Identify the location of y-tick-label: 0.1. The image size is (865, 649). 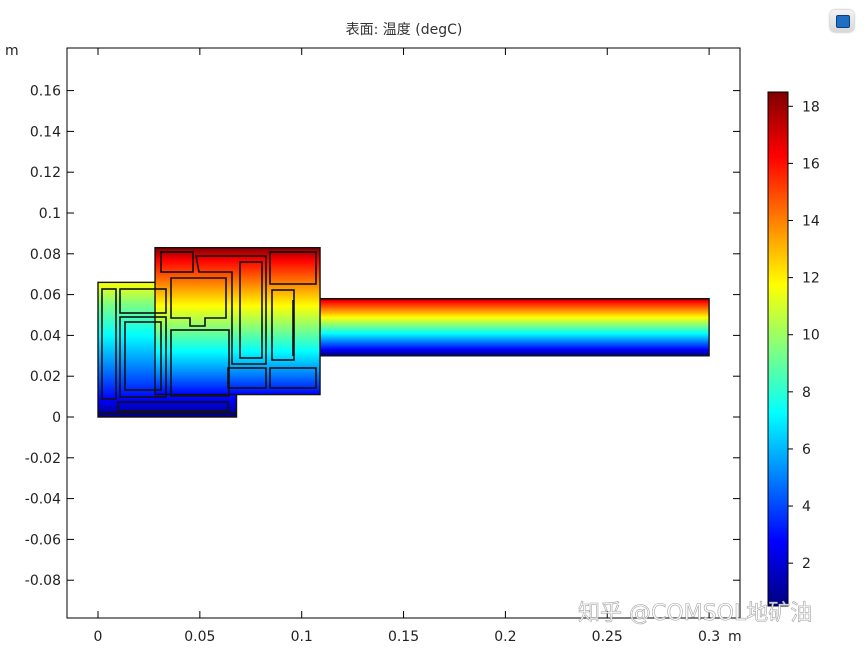
(50, 214).